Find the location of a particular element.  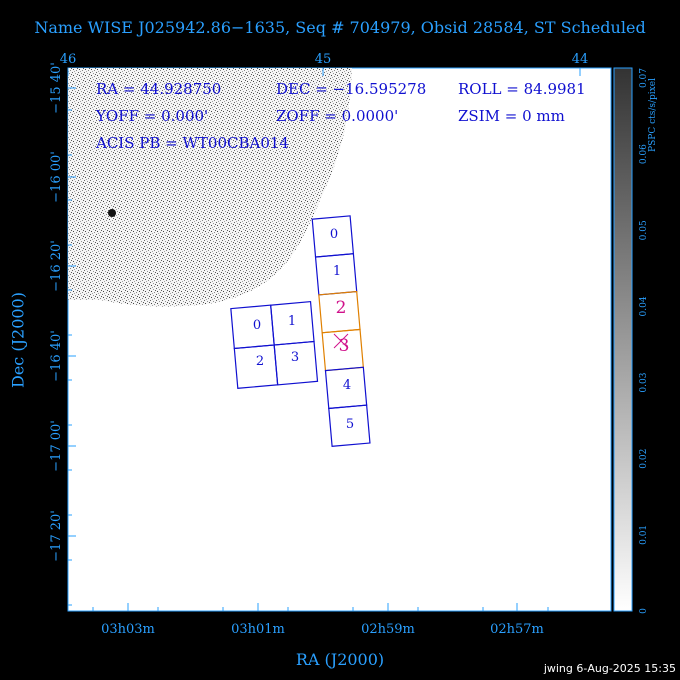

acis-i-chip-label: 1 is located at coordinates (292, 321).